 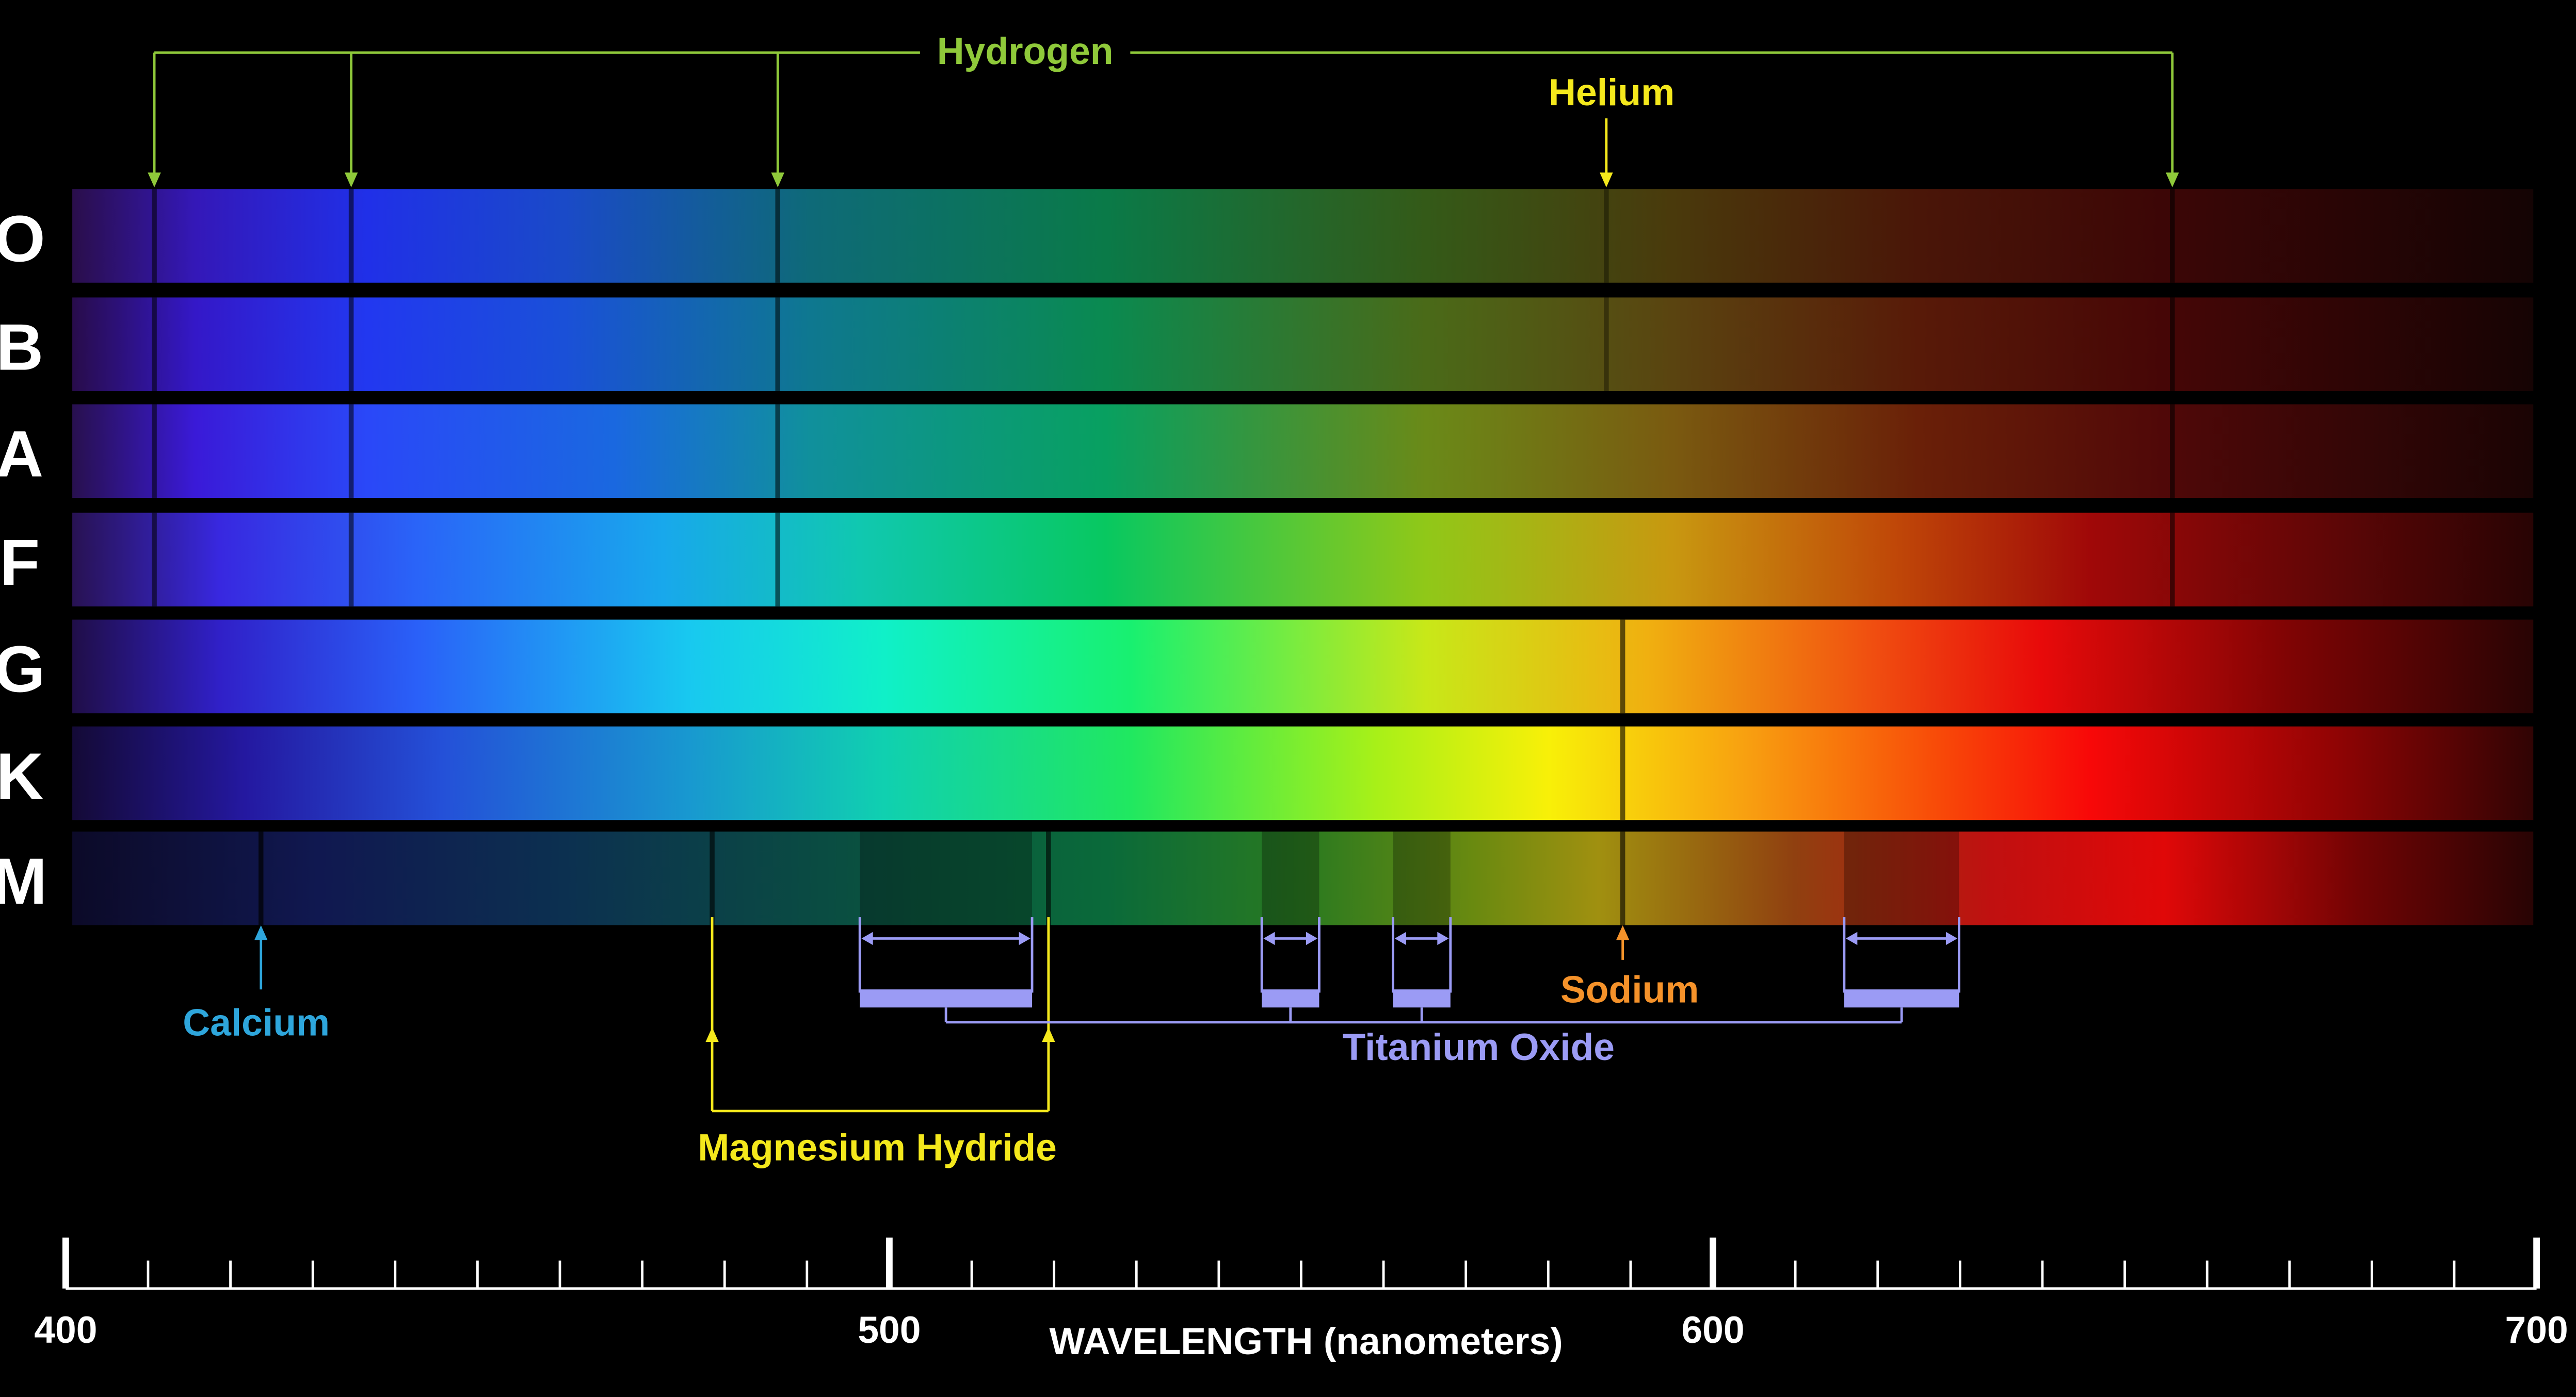 I want to click on helium-label: Helium, so click(x=1612, y=92).